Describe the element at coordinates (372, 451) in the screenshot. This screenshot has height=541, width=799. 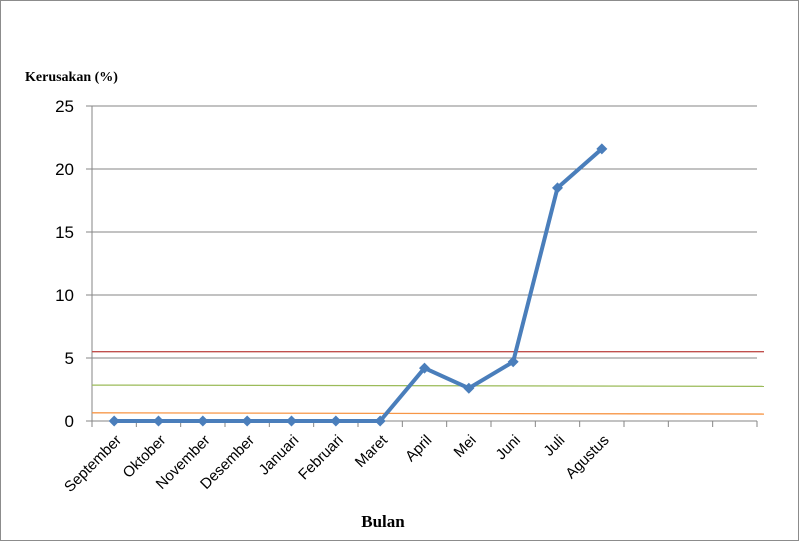
I see `x-tick-label: Maret` at that location.